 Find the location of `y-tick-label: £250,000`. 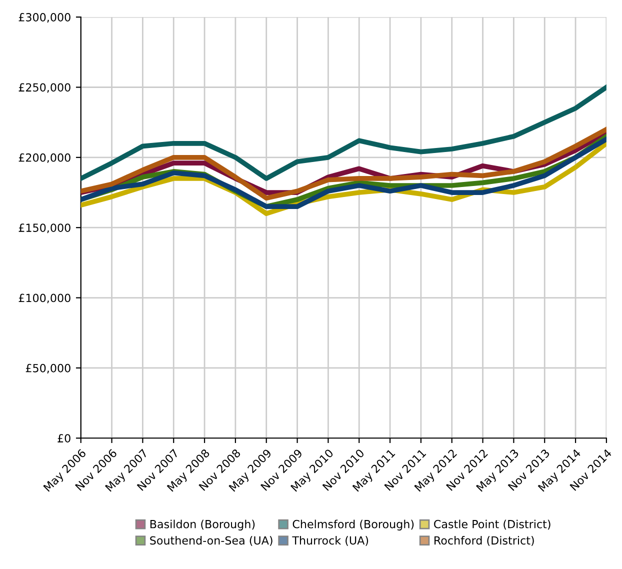

y-tick-label: £250,000 is located at coordinates (44, 88).